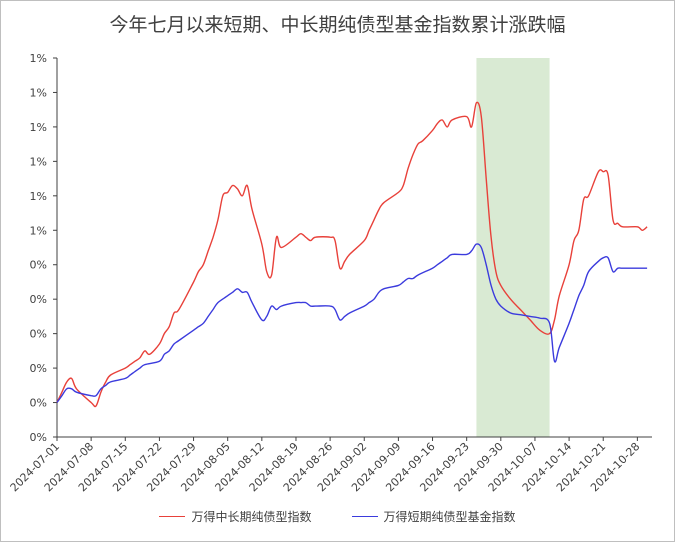 The height and width of the screenshot is (542, 675). Describe the element at coordinates (251, 517) in the screenshot. I see `legend-label-series-0: 万得中长期纯债型指数` at that location.